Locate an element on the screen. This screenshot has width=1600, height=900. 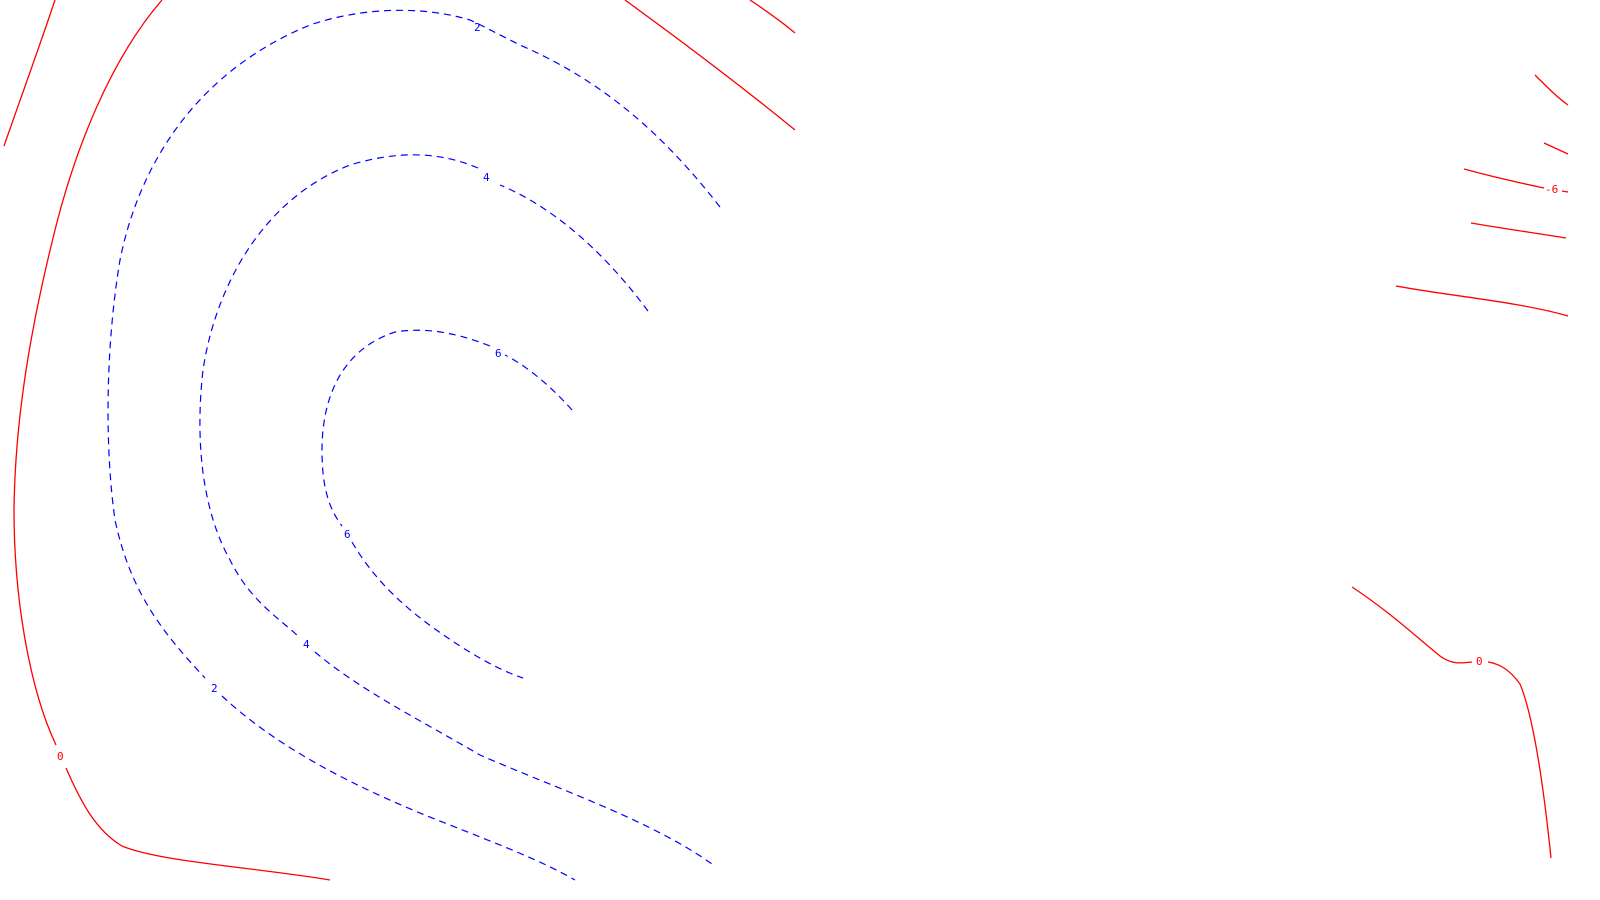
contour-label-pos-six-top: 6 is located at coordinates (498, 353).